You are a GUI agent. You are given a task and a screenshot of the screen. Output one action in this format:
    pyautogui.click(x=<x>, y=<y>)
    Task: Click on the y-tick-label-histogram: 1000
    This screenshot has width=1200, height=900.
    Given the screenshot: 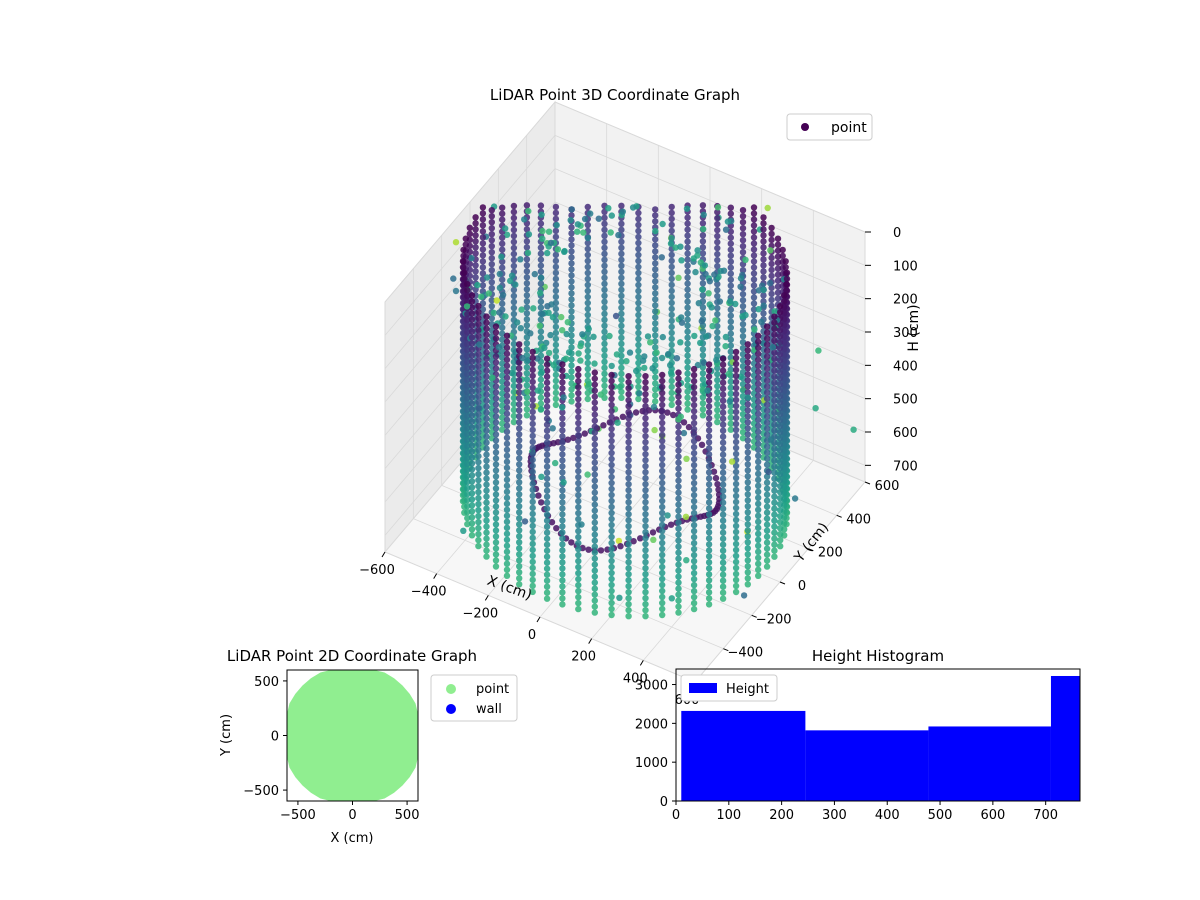 What is the action you would take?
    pyautogui.click(x=651, y=763)
    